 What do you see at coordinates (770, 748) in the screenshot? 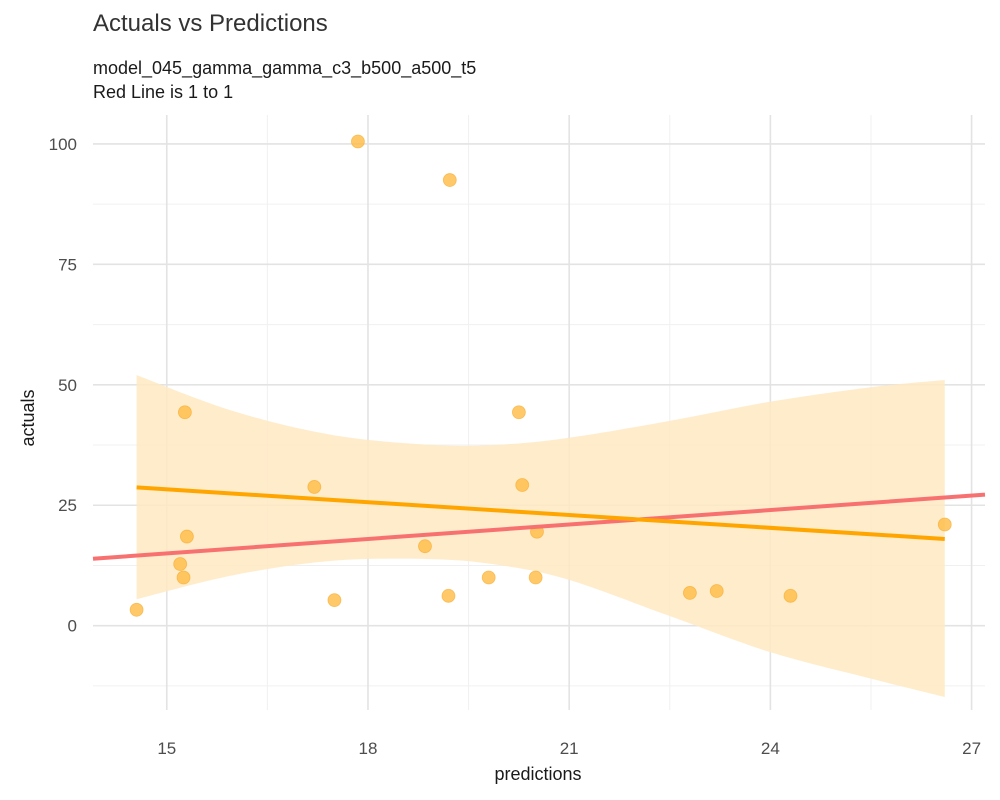
I see `x-tick-label: 24` at bounding box center [770, 748].